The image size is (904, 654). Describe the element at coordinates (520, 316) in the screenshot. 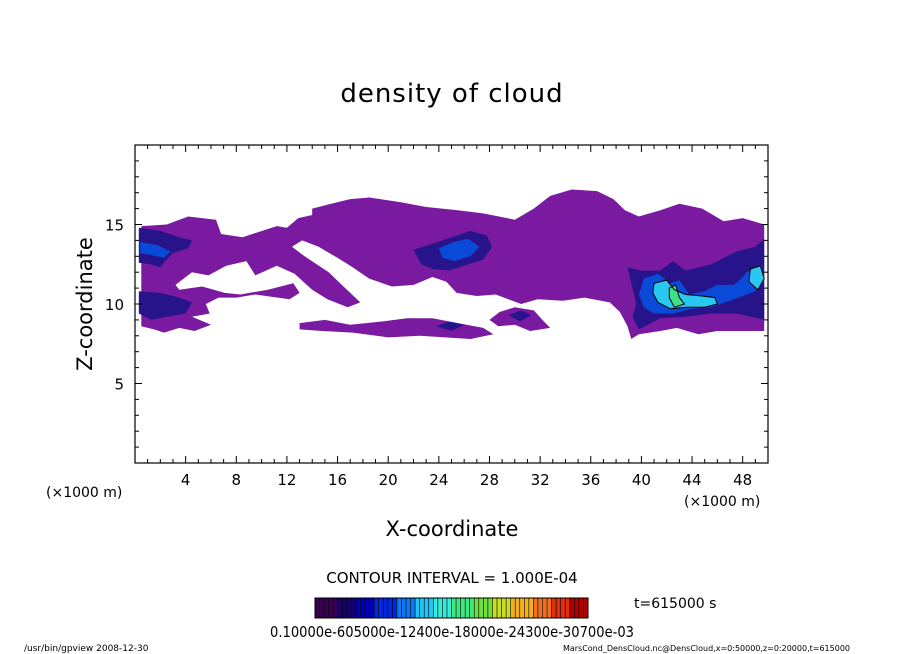

I see `cloud-region-patch-spot` at that location.